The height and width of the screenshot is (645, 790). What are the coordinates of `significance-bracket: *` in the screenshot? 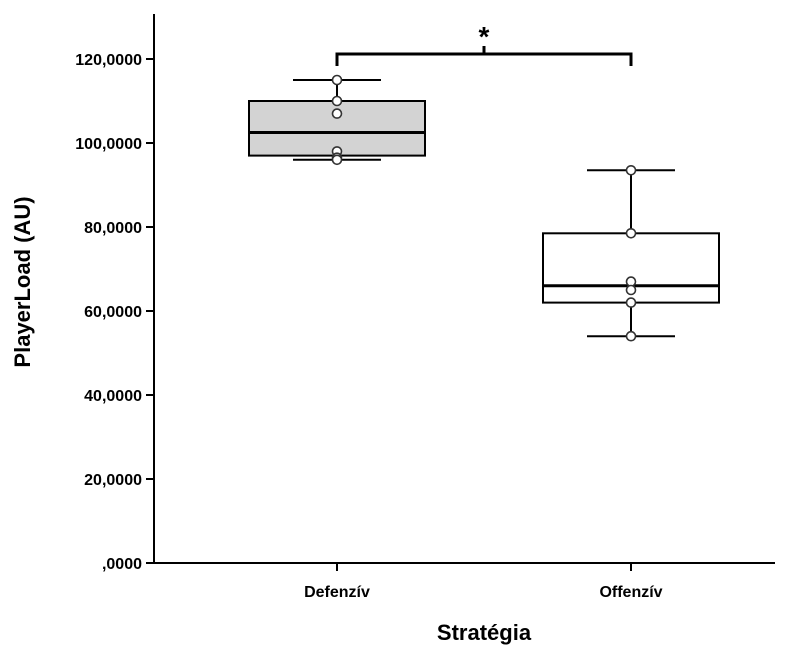 It's located at (484, 43).